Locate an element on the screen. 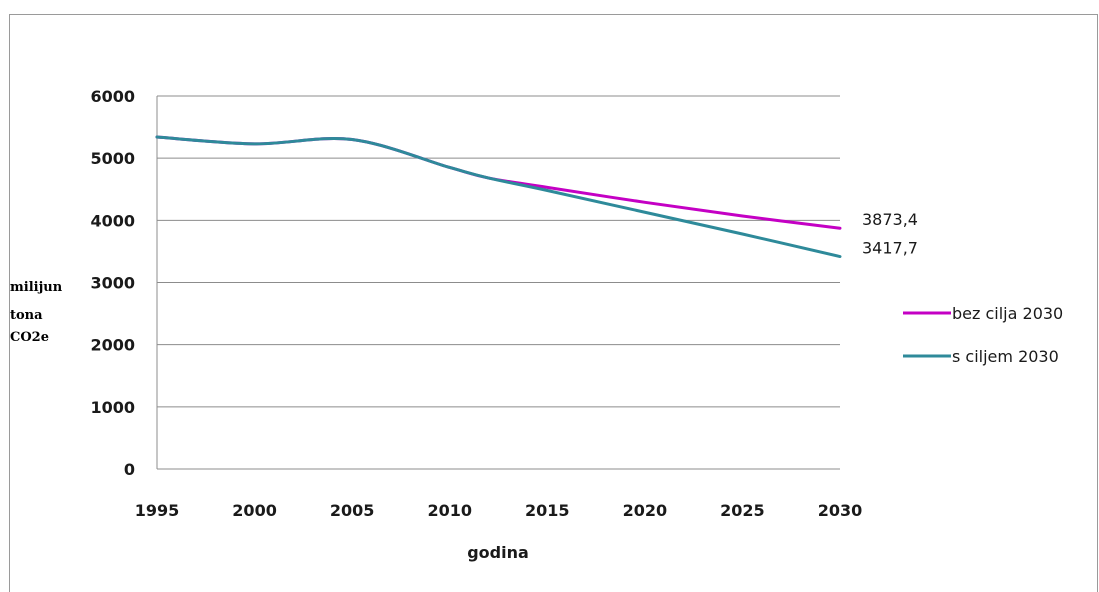 The image size is (1099, 592). y-axis-label-line-3: CO2e is located at coordinates (29, 337).